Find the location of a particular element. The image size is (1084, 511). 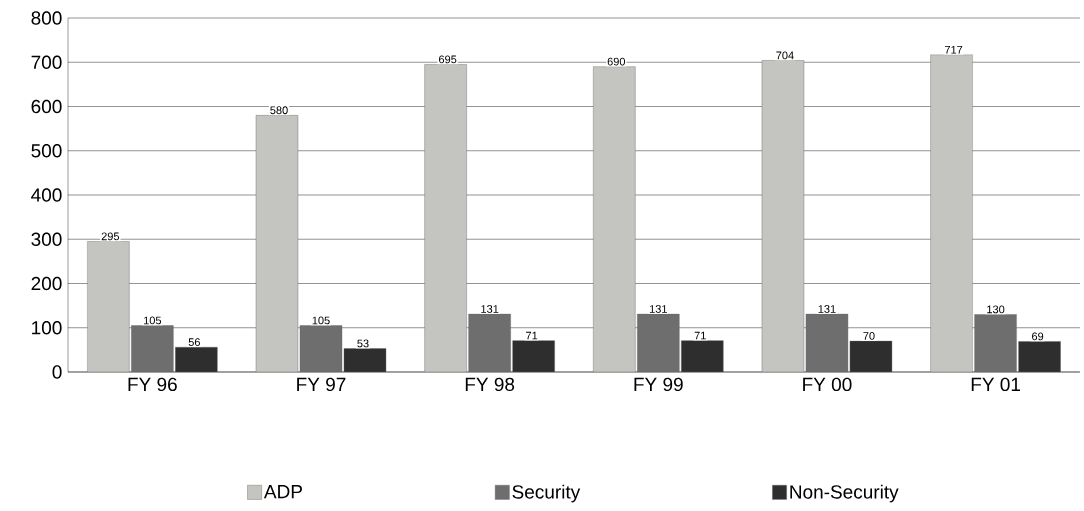

data-label: 69 is located at coordinates (1038, 336).